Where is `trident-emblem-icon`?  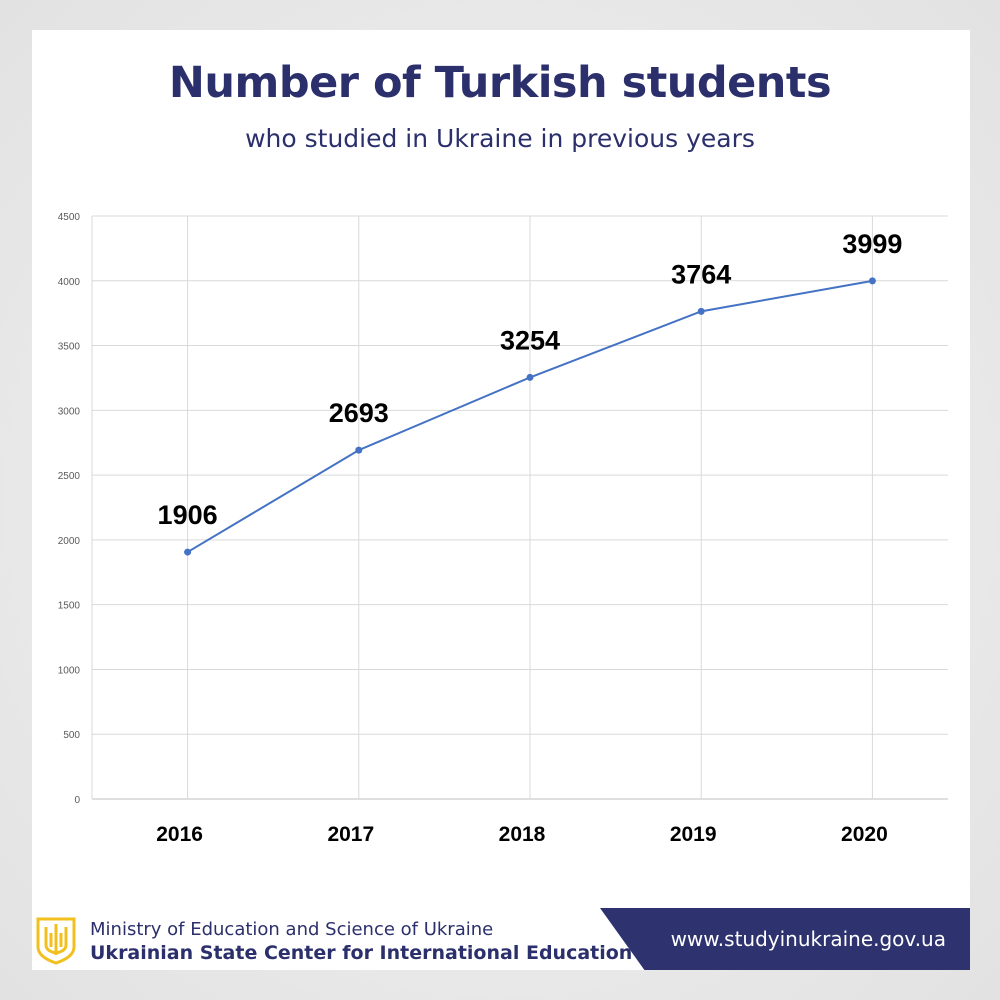 trident-emblem-icon is located at coordinates (56, 941).